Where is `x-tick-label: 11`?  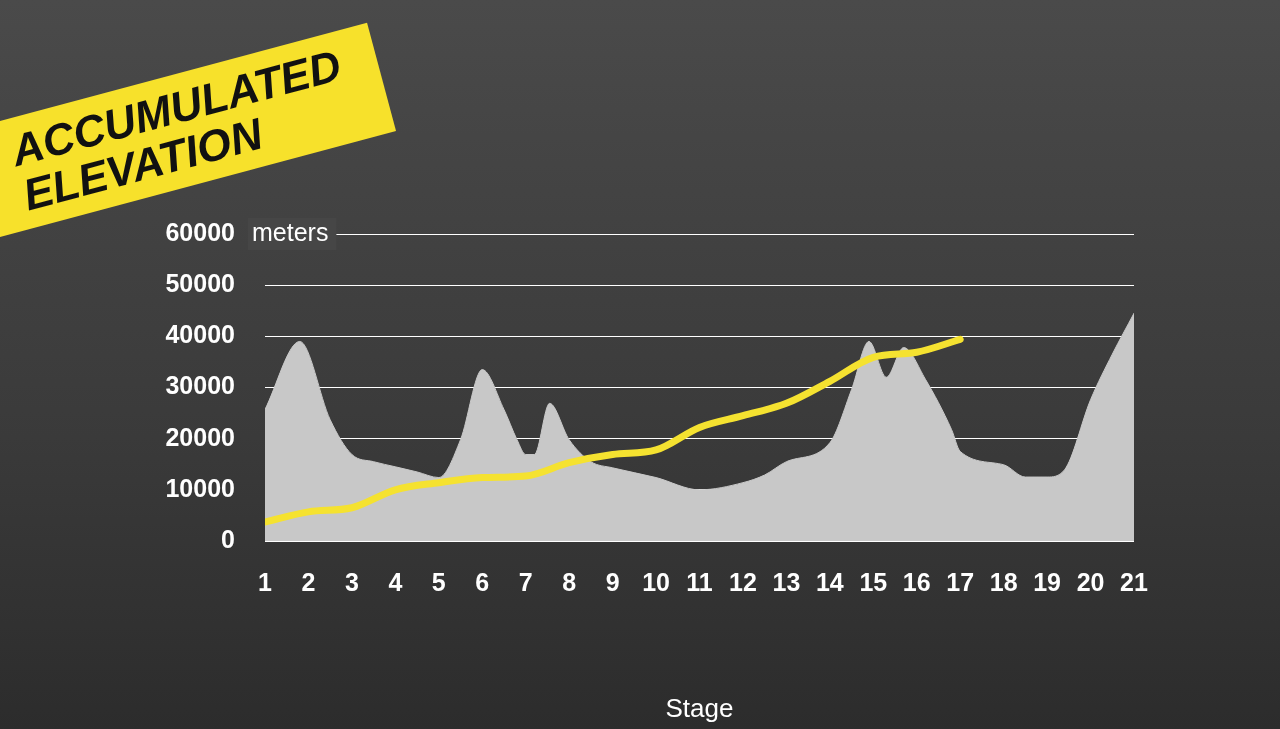 x-tick-label: 11 is located at coordinates (699, 581).